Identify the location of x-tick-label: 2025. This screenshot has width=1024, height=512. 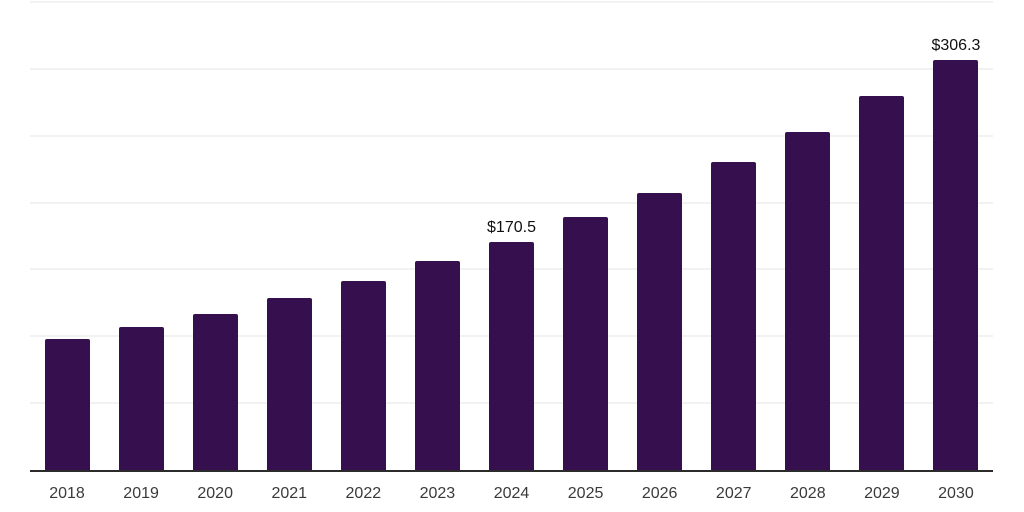
(585, 493).